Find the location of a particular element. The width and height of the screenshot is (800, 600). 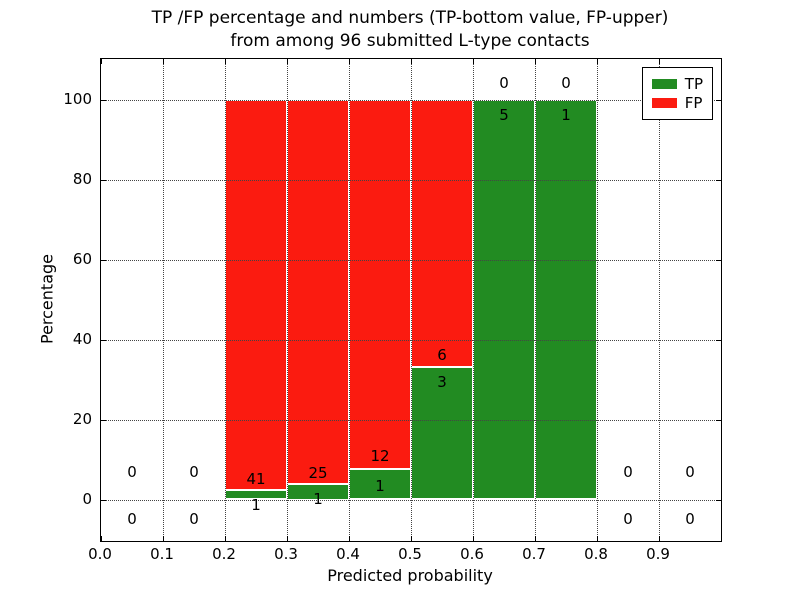

fp-count-label: 6 is located at coordinates (442, 354).